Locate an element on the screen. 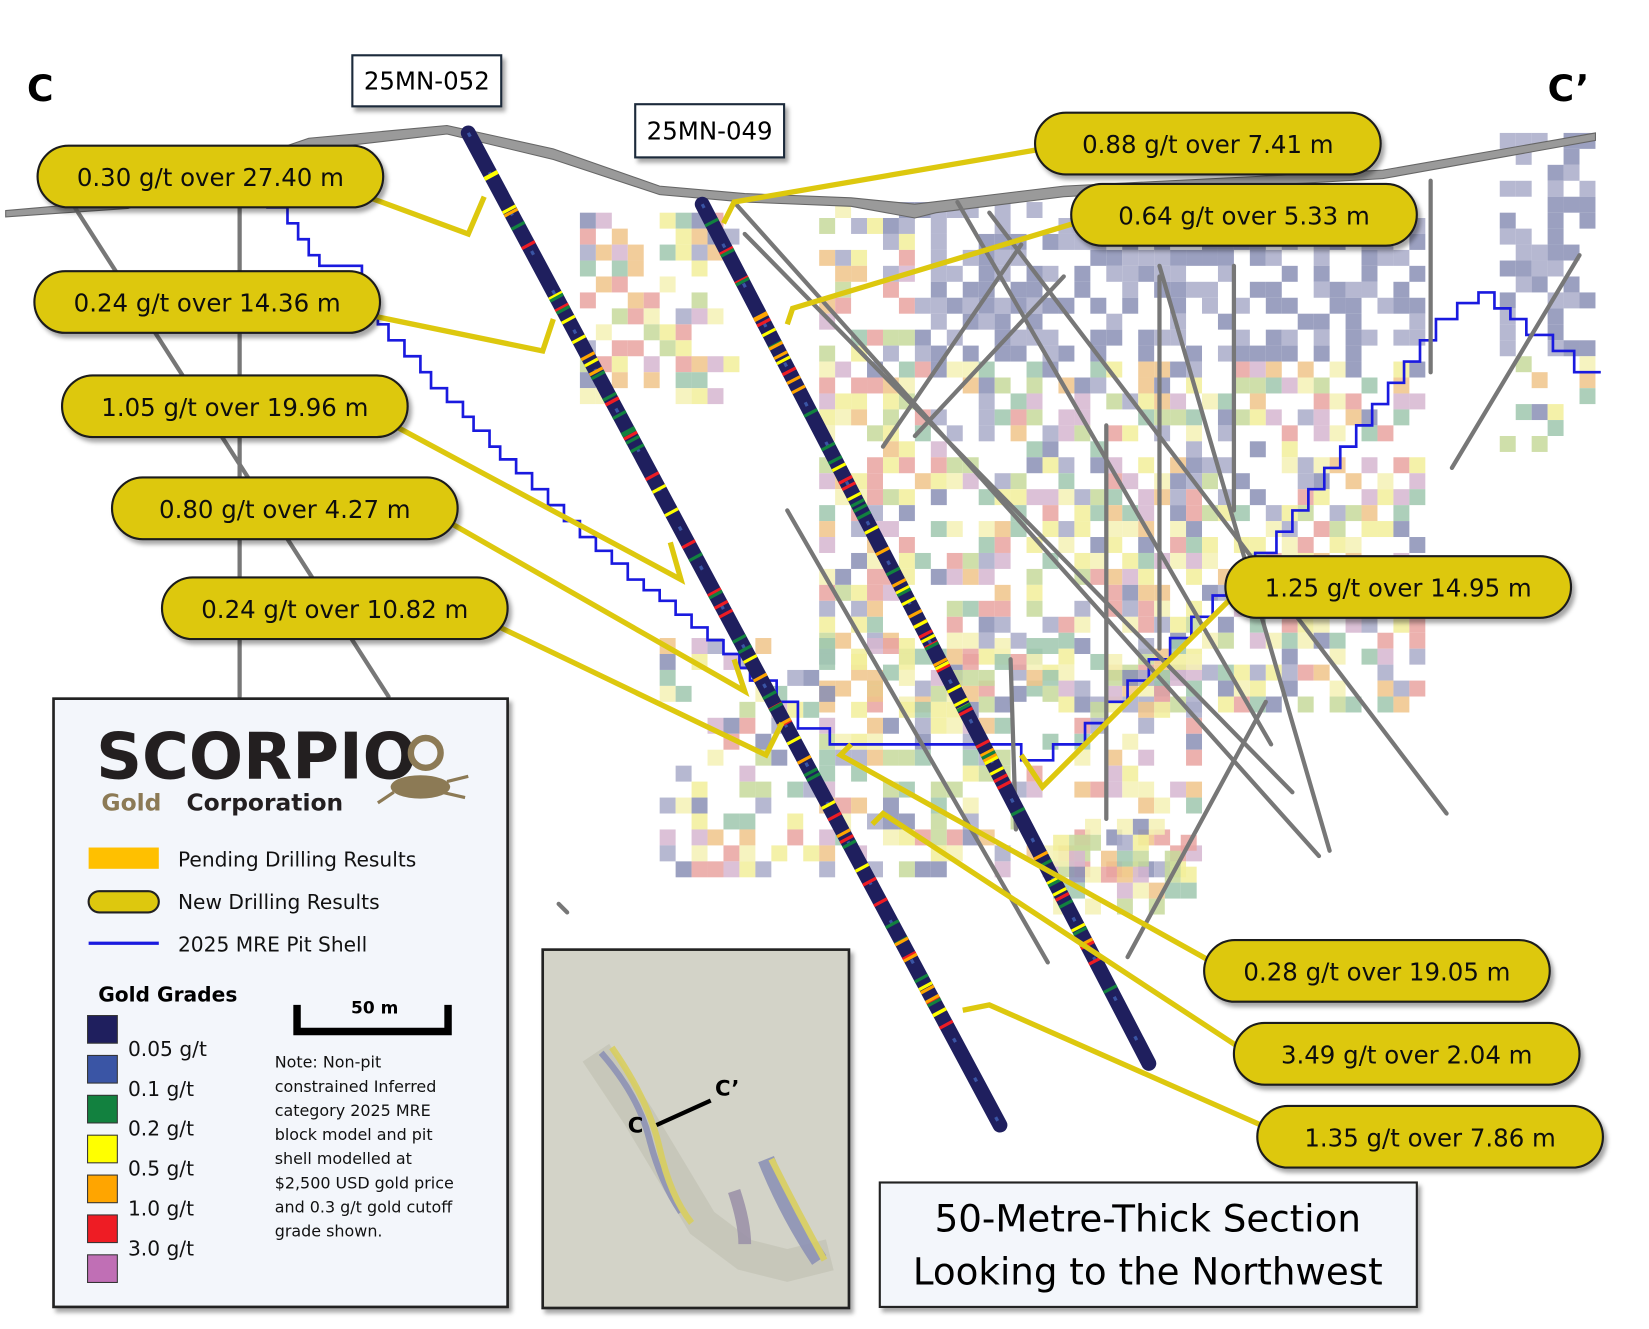 The image size is (1649, 1329). legend-label: 2025 MRE Pit Shell is located at coordinates (272, 945).